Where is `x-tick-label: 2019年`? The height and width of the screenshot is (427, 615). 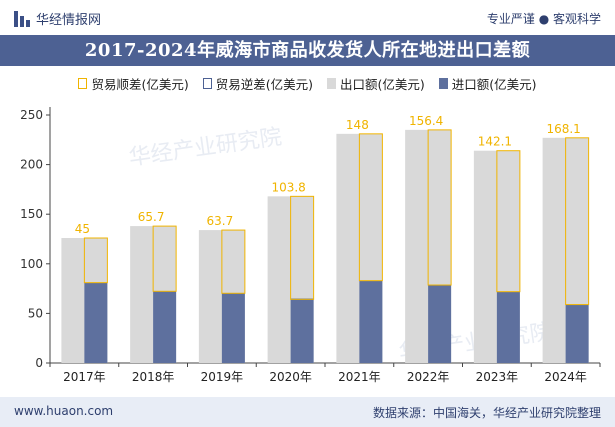
x-tick-label: 2019年 is located at coordinates (222, 377).